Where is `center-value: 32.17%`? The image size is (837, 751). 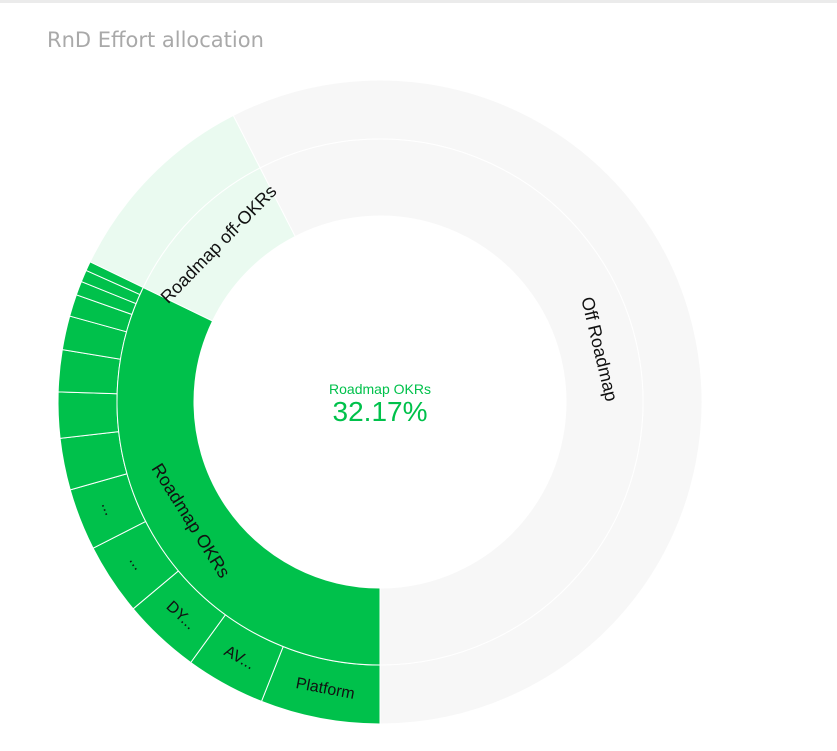
center-value: 32.17% is located at coordinates (380, 411).